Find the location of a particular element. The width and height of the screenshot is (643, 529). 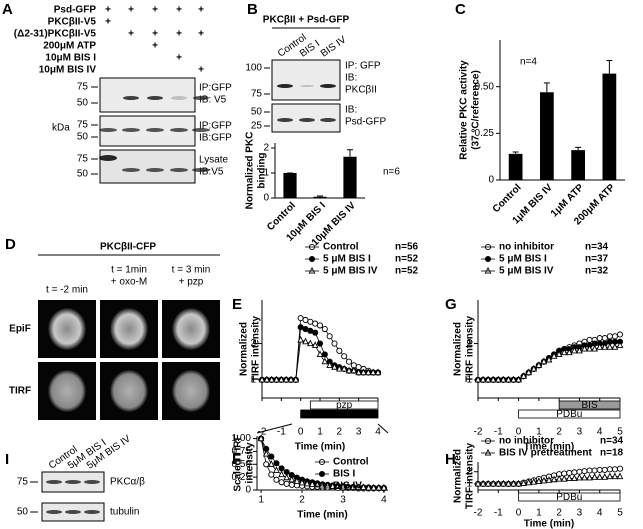

row-label: 10μM BIS I is located at coordinates (70, 58).